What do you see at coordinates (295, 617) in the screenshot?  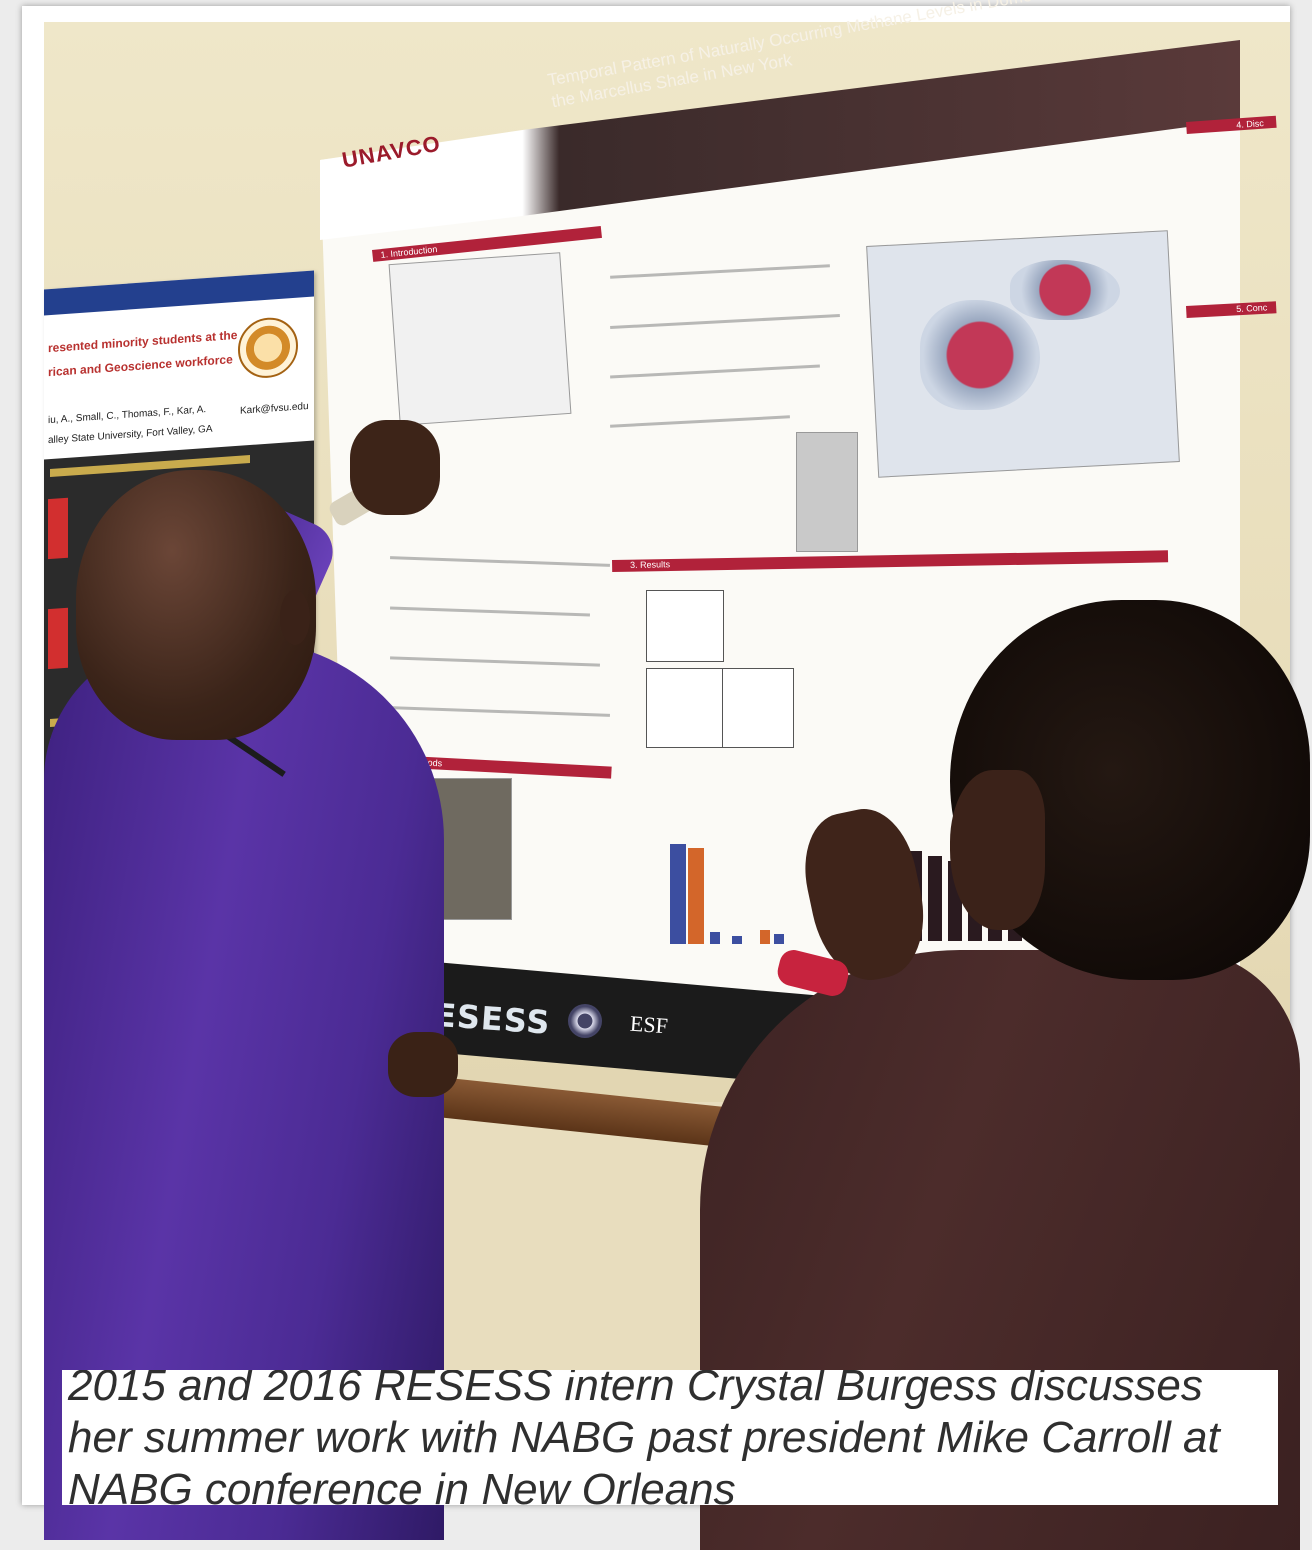 I see `man-ear` at bounding box center [295, 617].